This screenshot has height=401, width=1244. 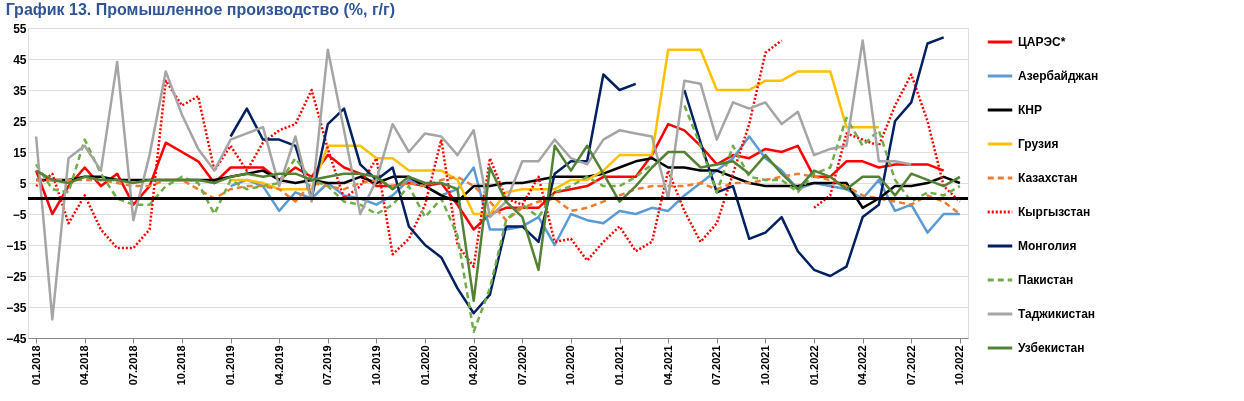 What do you see at coordinates (1042, 42) in the screenshot?
I see `legend-label: ЦАРЭС*` at bounding box center [1042, 42].